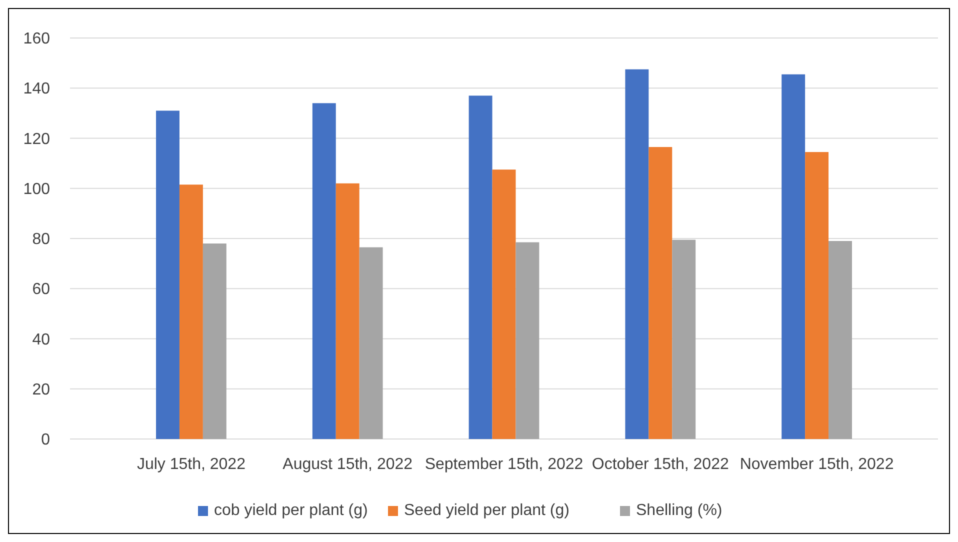  I want to click on x-tick-label: November 15th, 2022, so click(817, 464).